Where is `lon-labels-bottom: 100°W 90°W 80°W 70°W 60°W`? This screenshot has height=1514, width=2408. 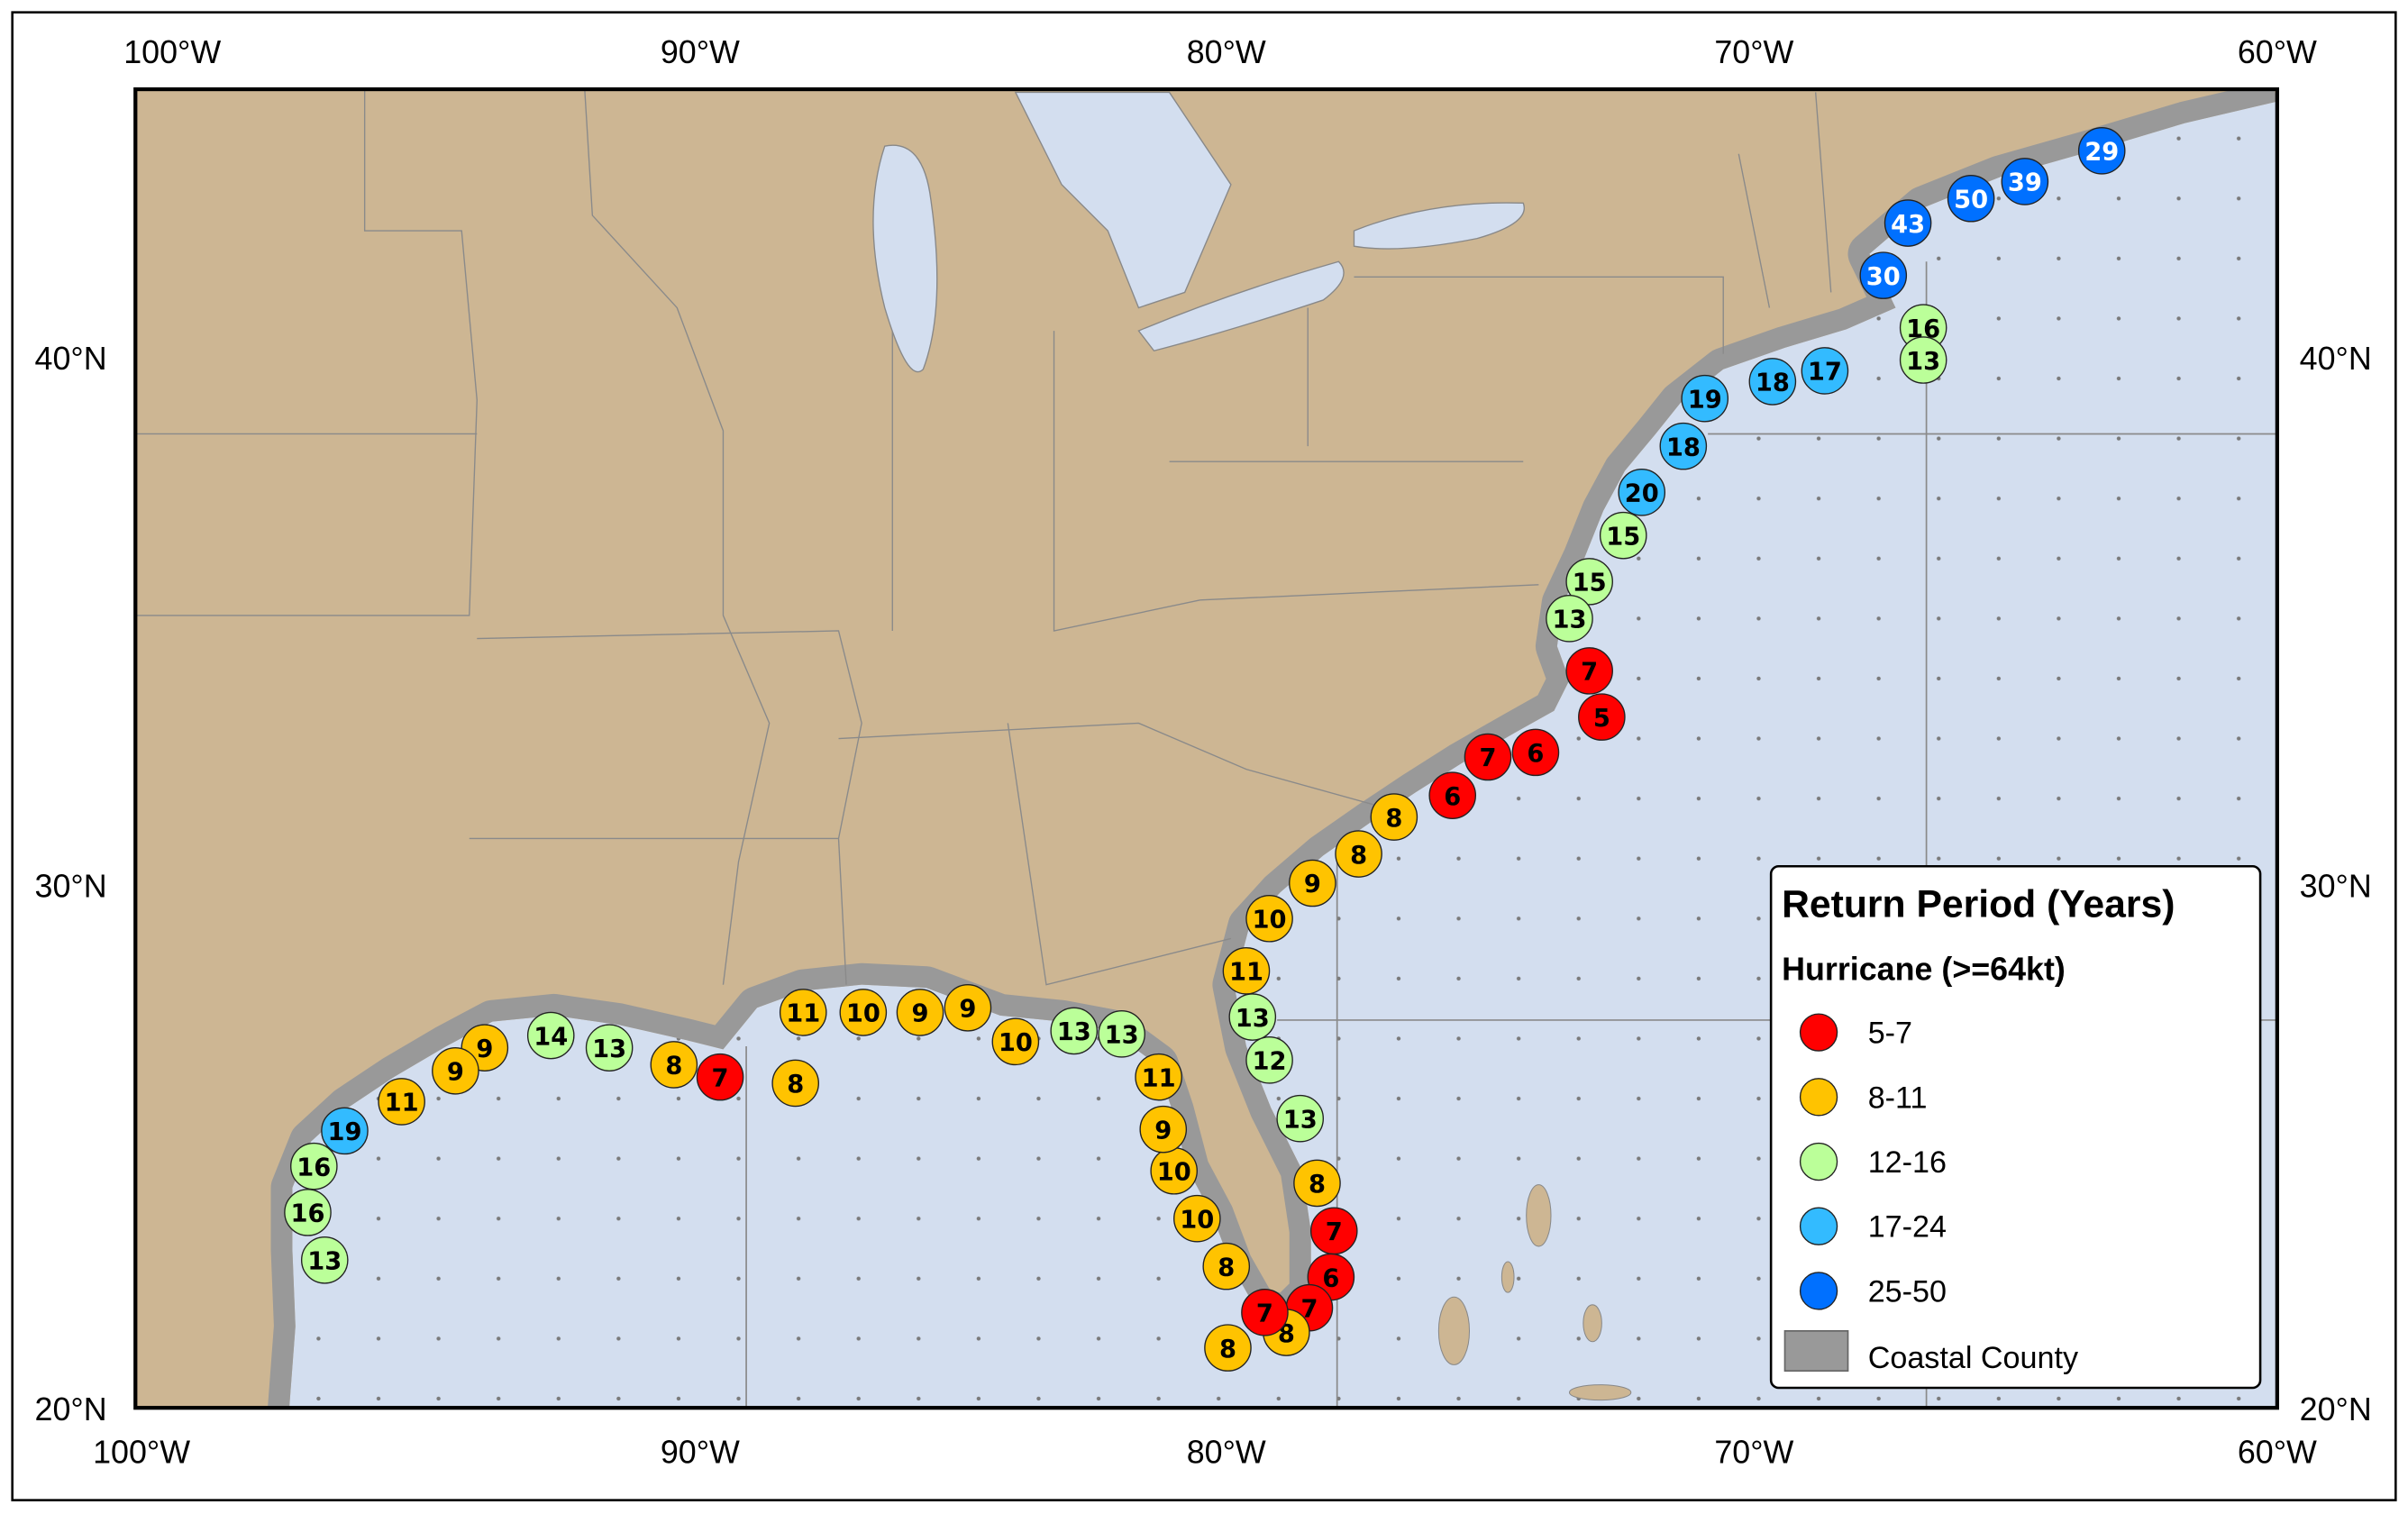
lon-labels-bottom: 100°W 90°W 80°W 70°W 60°W is located at coordinates (1205, 1453).